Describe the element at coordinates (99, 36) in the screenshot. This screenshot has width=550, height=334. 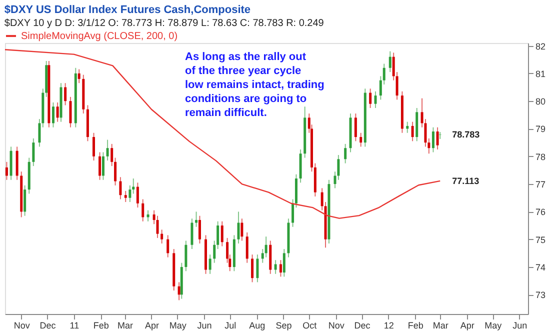
I see `legend-label: SimpleMovingAvg (CLOSE, 200, 0)` at that location.